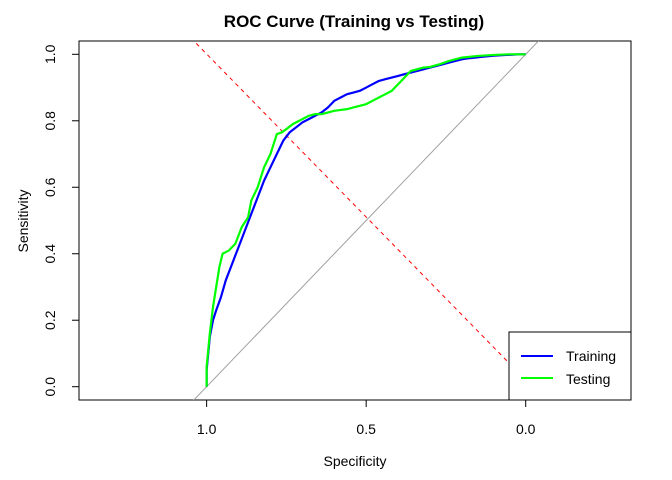 The width and height of the screenshot is (672, 480). What do you see at coordinates (23, 220) in the screenshot?
I see `y-axis-label: Sensitivity` at bounding box center [23, 220].